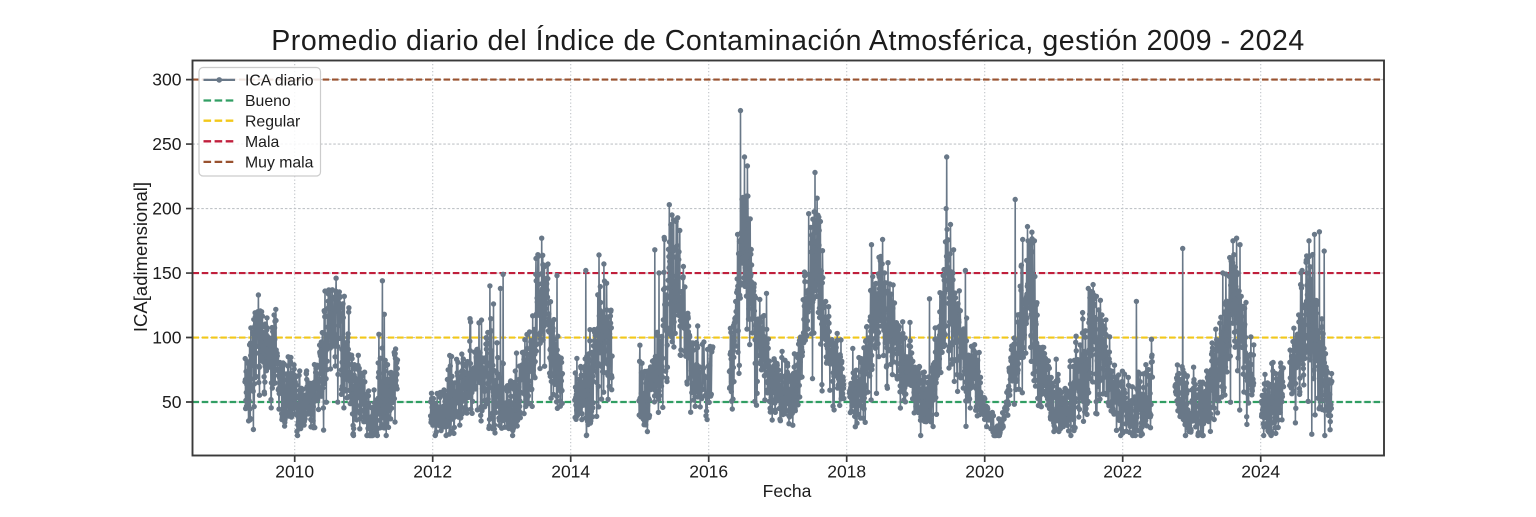 This screenshot has height=517, width=1536. Describe the element at coordinates (268, 101) in the screenshot. I see `svg-text: Bueno` at that location.